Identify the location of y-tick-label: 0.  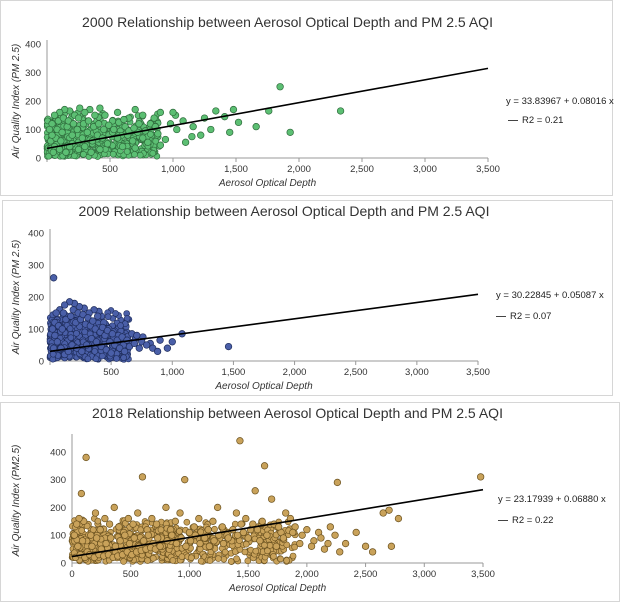
(38, 159).